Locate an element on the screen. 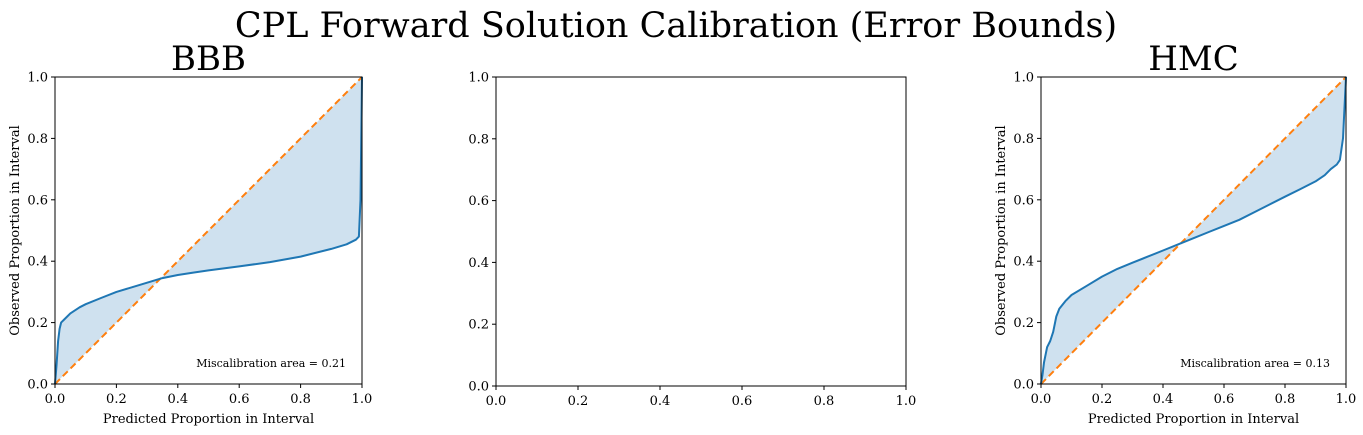  miscalibration-annotation: Miscalibration area = 0.13 is located at coordinates (1255, 363).